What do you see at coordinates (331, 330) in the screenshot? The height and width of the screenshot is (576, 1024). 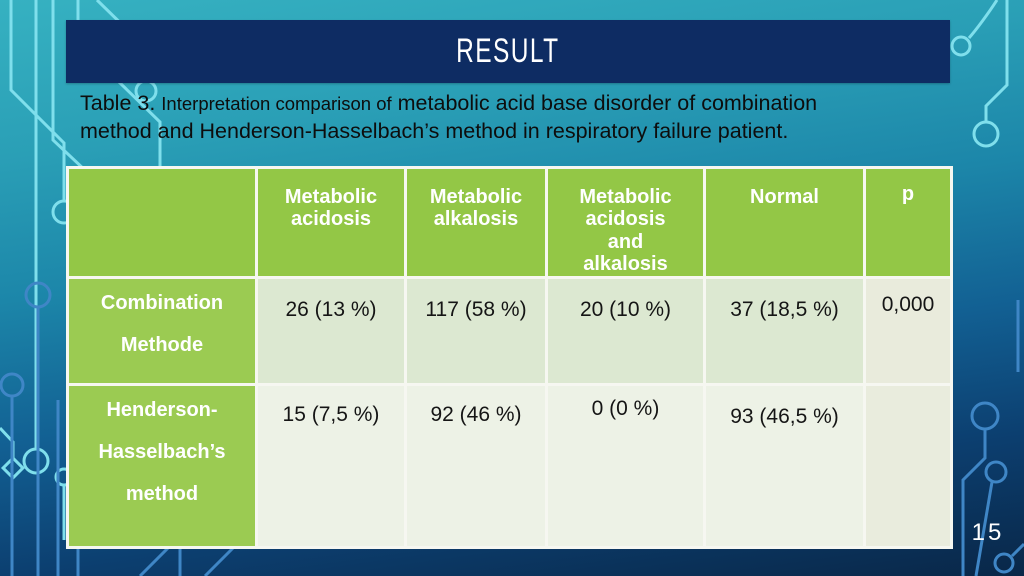 I see `cell-combination-metabolic-acidosis: 26 (13 %)` at bounding box center [331, 330].